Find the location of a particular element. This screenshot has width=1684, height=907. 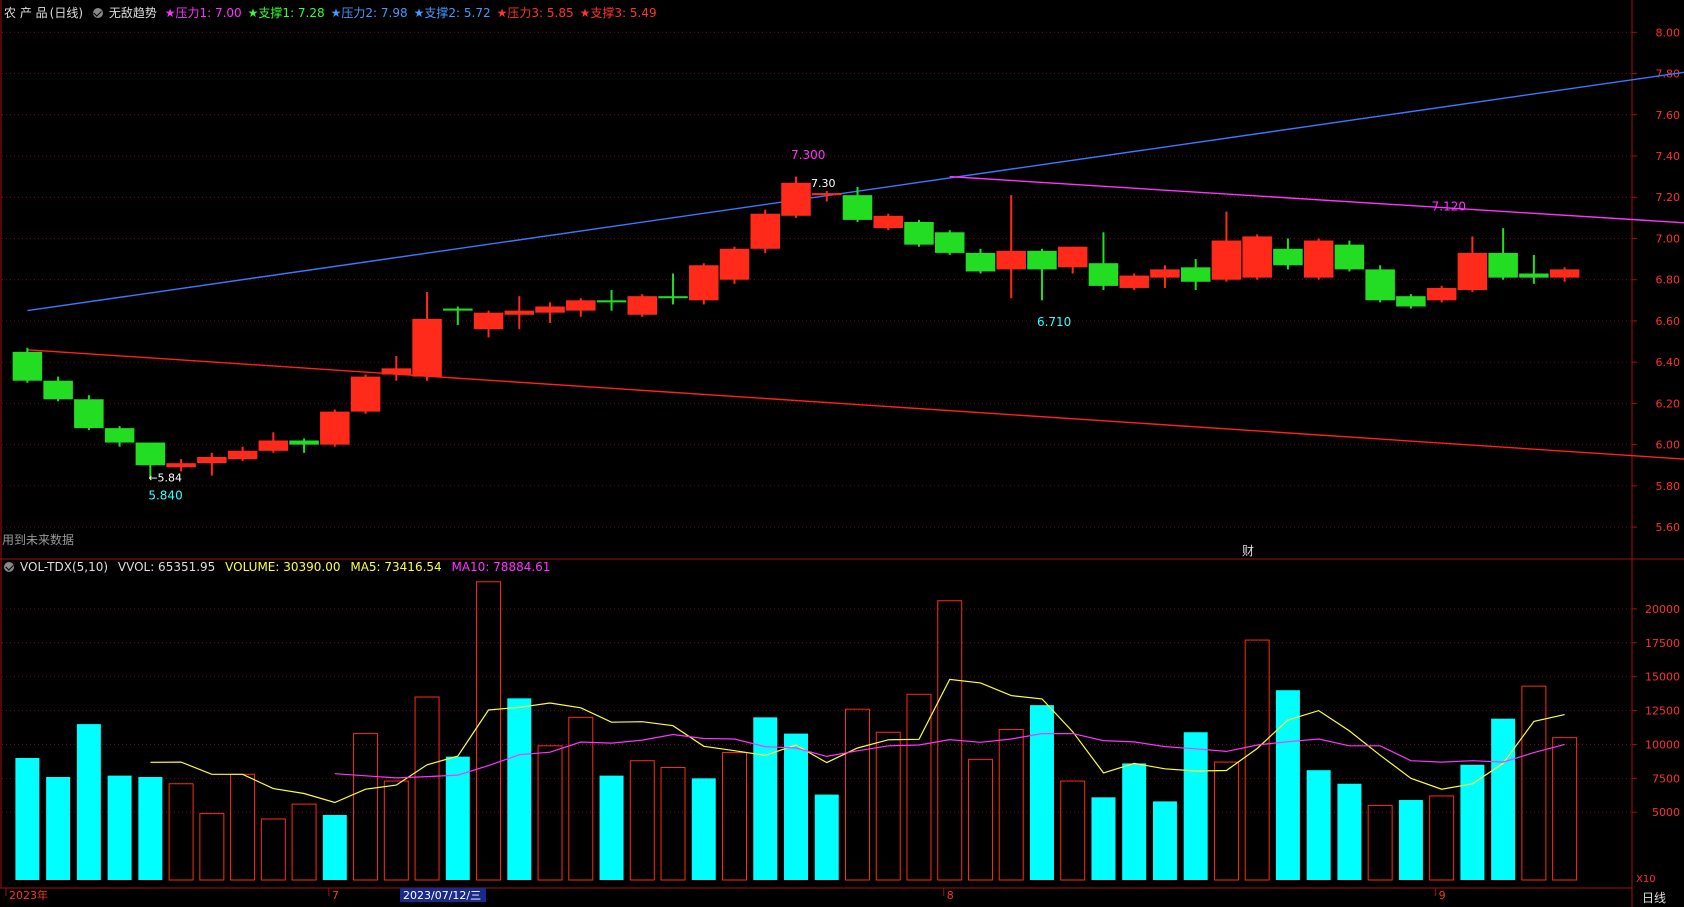

level-label-6: ★支撑3: 5.49 is located at coordinates (618, 13).